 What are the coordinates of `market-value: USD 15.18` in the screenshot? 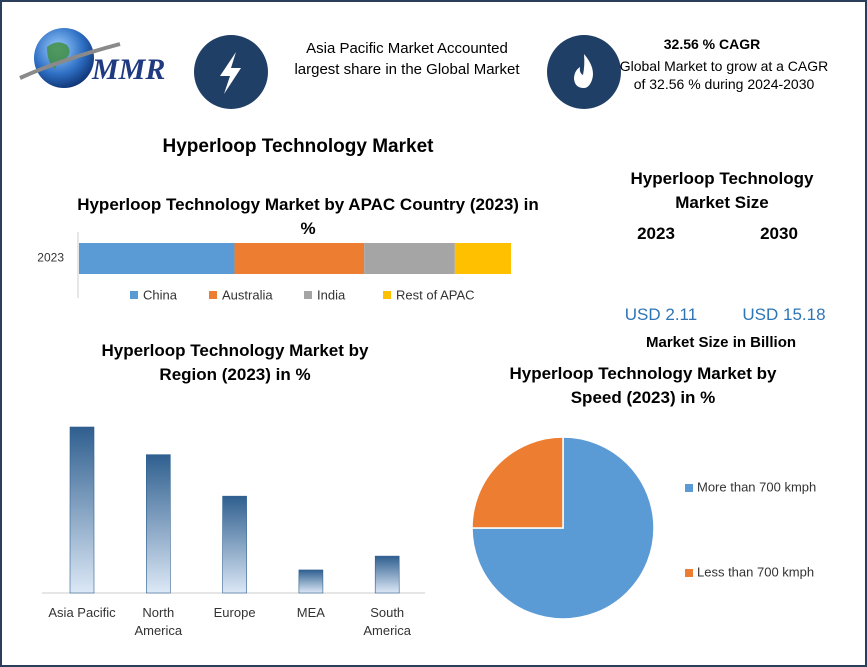 It's located at (784, 314).